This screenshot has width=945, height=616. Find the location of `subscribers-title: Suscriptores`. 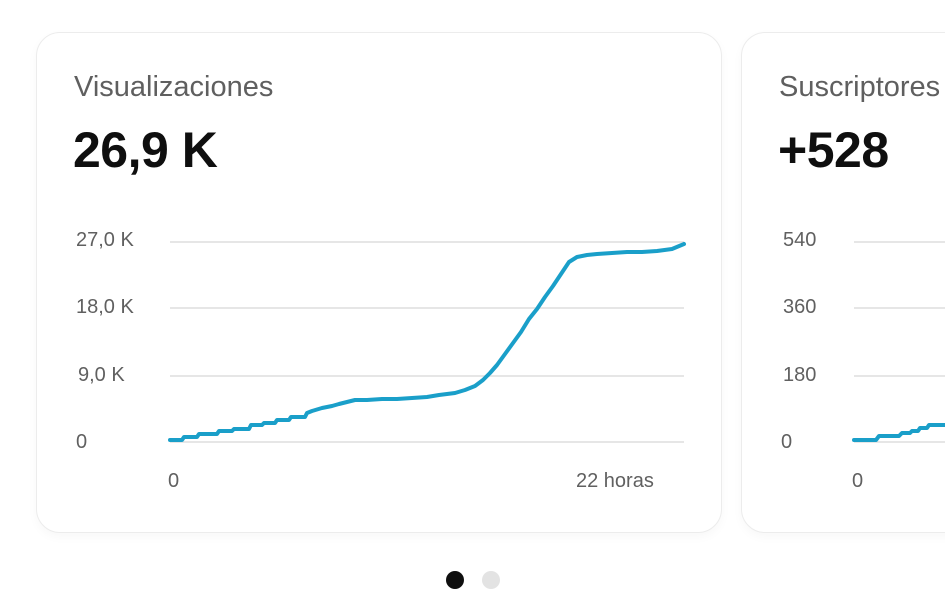

subscribers-title: Suscriptores is located at coordinates (860, 87).